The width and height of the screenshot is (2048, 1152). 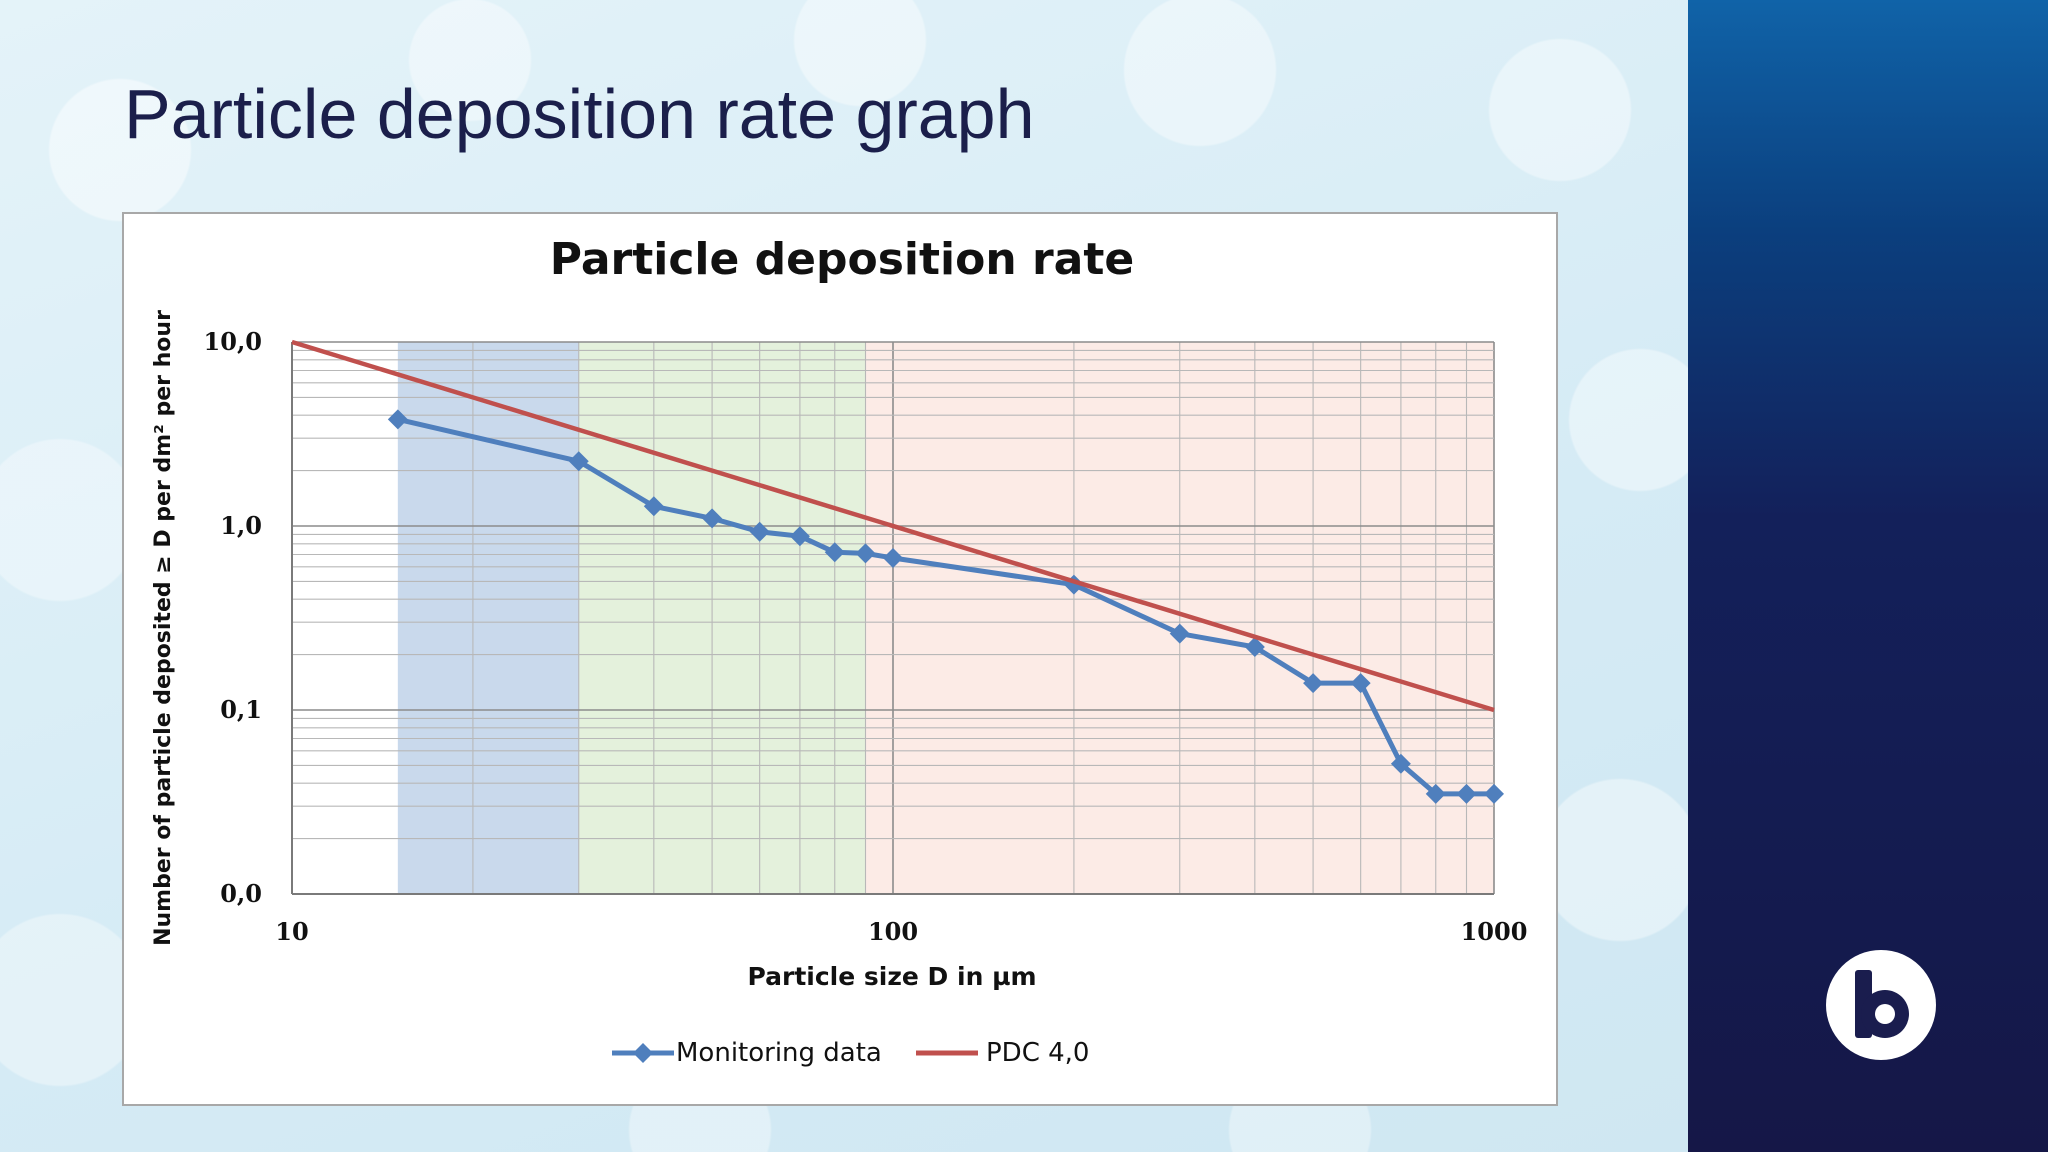 I want to click on page-title: Particle deposition rate graph, so click(x=579, y=114).